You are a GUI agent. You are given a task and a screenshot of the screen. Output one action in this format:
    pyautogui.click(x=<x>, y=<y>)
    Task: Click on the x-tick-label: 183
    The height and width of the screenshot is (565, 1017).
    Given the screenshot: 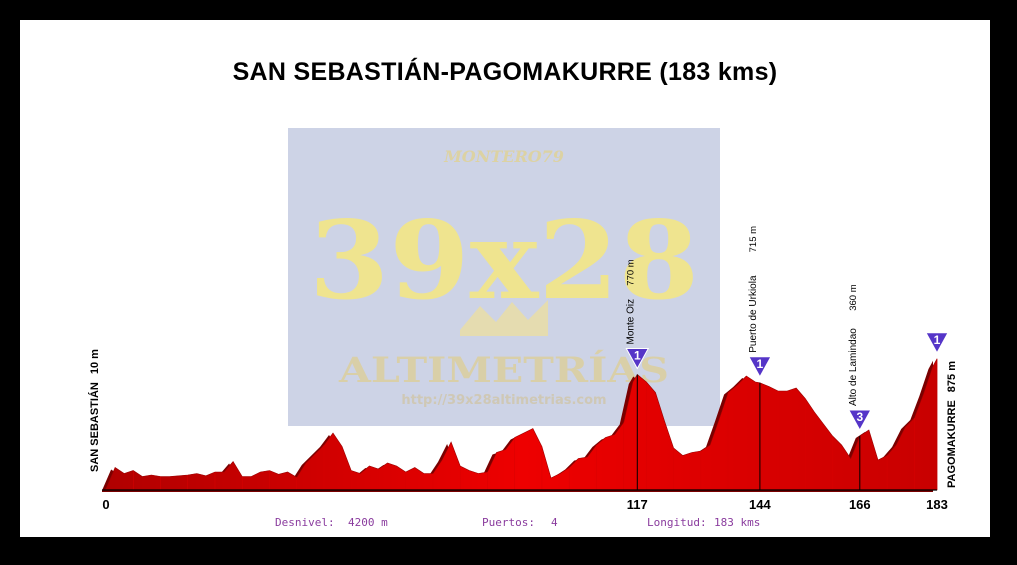 What is the action you would take?
    pyautogui.click(x=937, y=504)
    